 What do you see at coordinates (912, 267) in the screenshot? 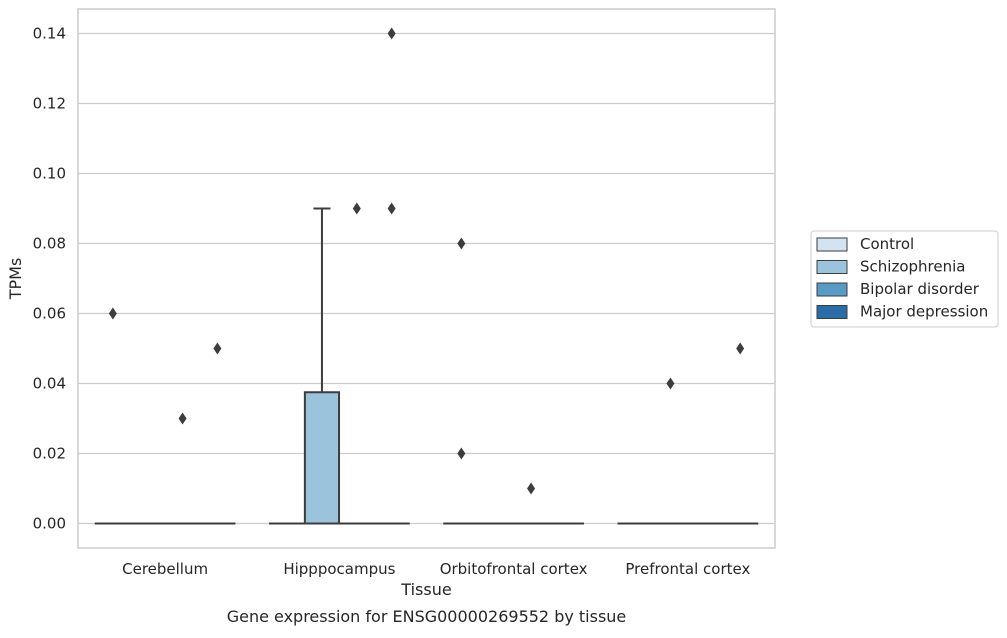
I see `legend-label: Schizophrenia` at bounding box center [912, 267].